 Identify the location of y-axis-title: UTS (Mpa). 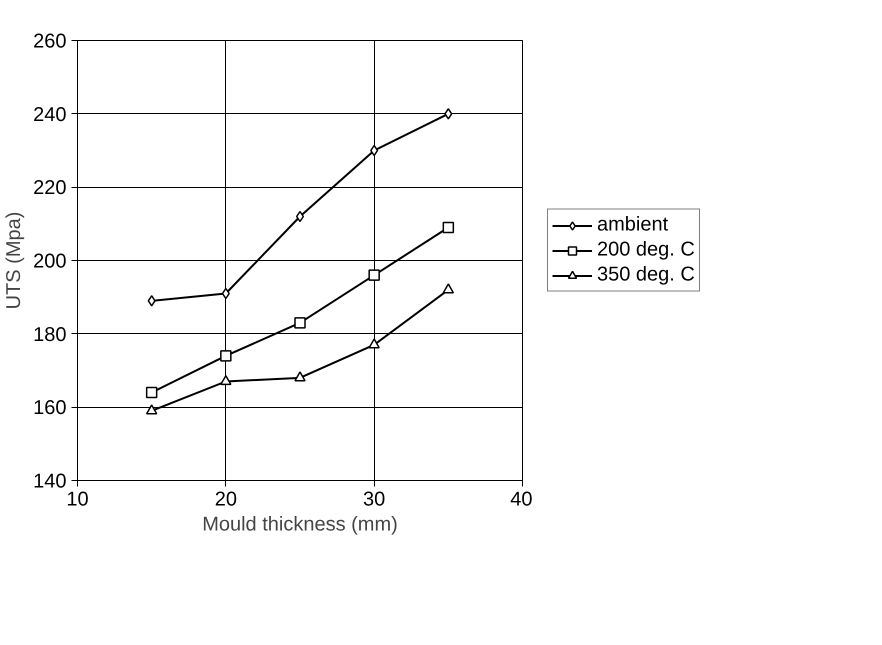
(14, 261).